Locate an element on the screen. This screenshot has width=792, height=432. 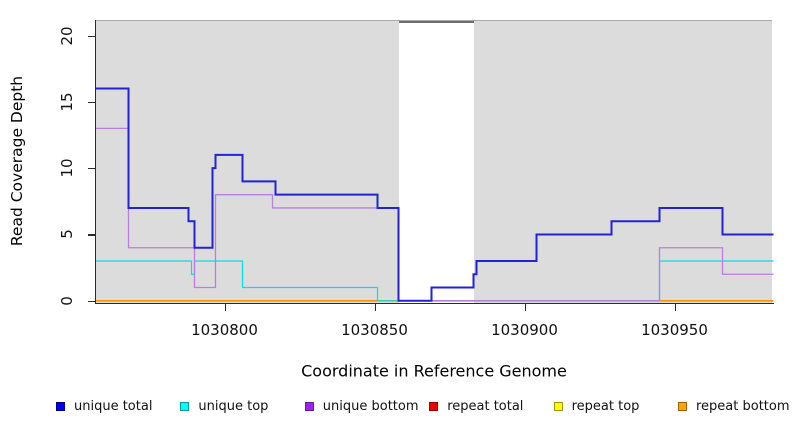
series-unique-top is located at coordinates (434, 281).